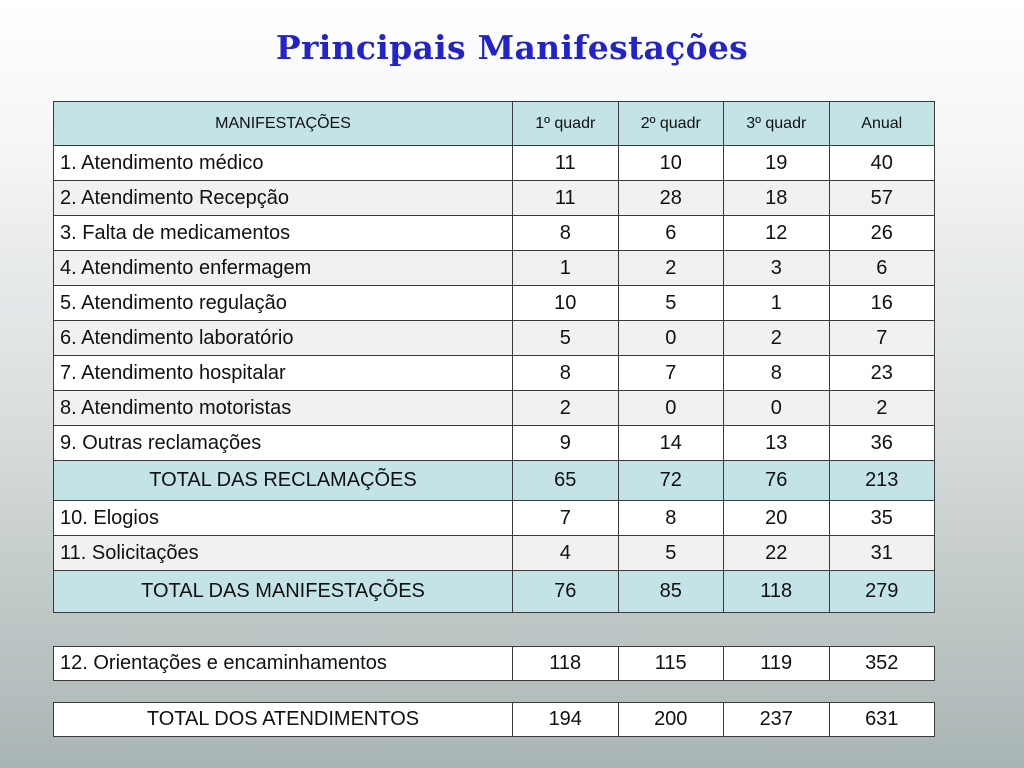 This screenshot has width=1024, height=768. Describe the element at coordinates (283, 123) in the screenshot. I see `header-manifestacoes: MANIFESTAÇÕES` at that location.